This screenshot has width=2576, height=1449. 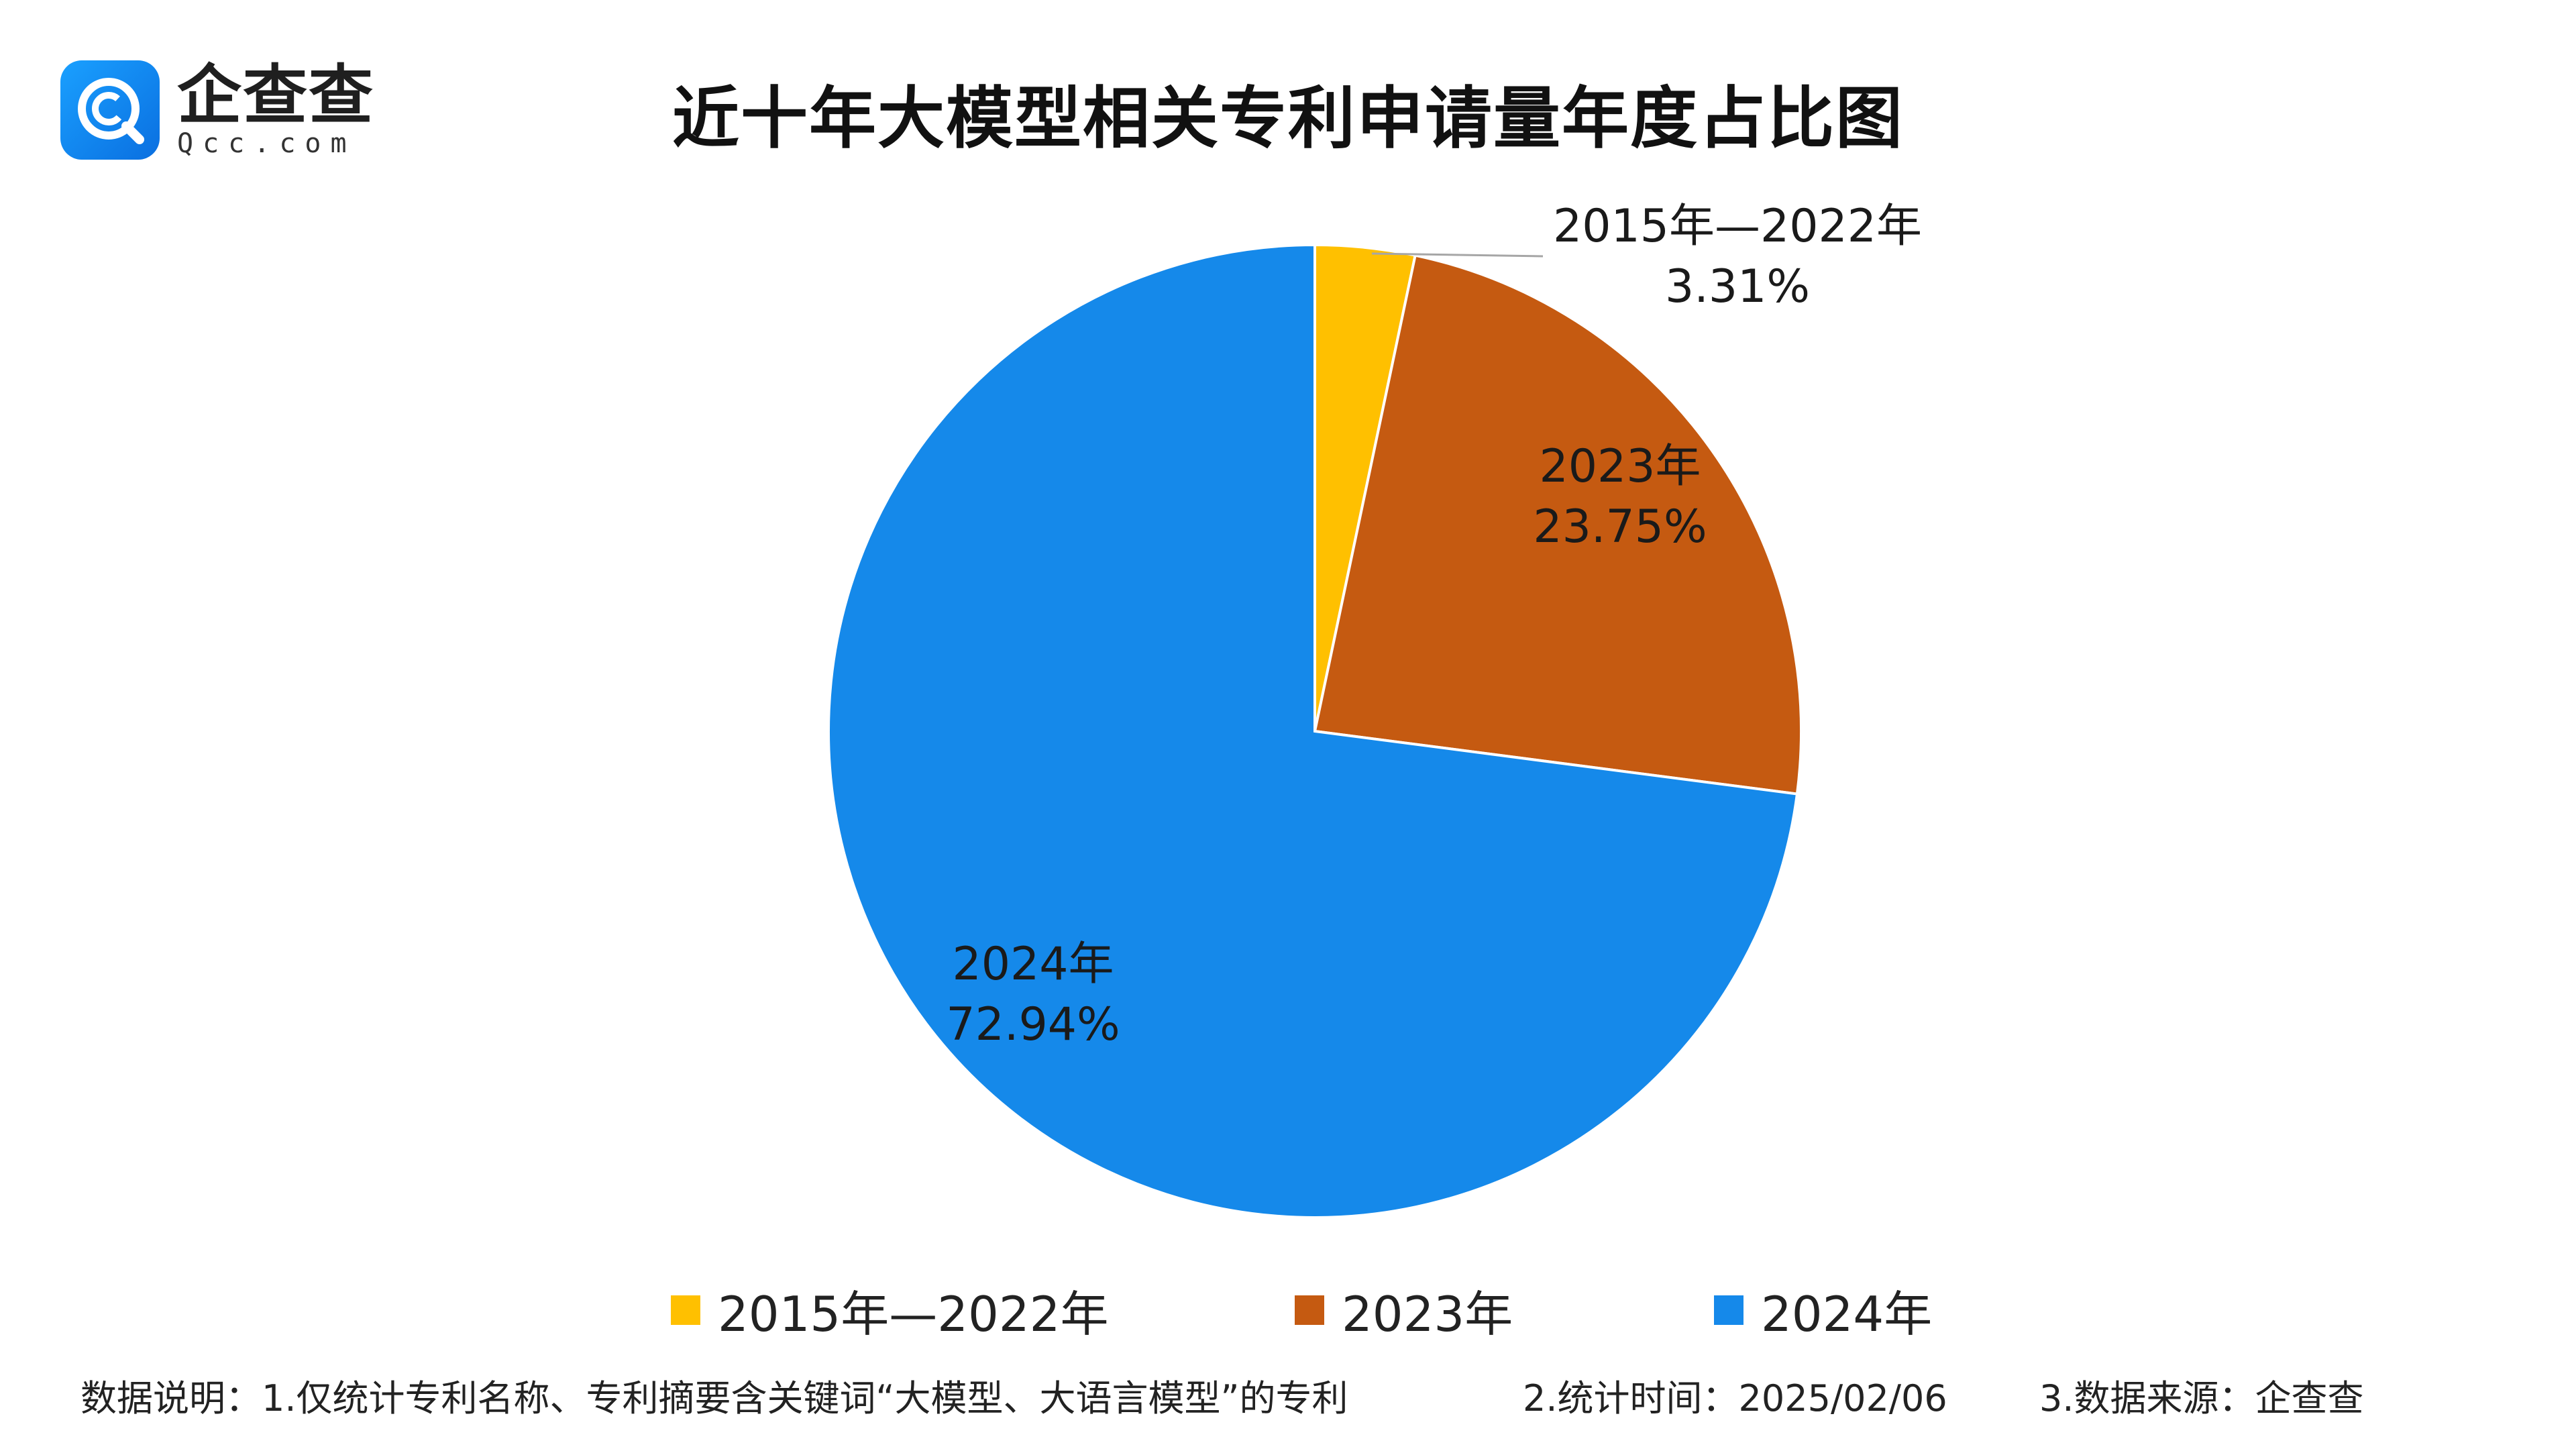 I want to click on legend-label-2024: 2024年, so click(x=1847, y=1314).